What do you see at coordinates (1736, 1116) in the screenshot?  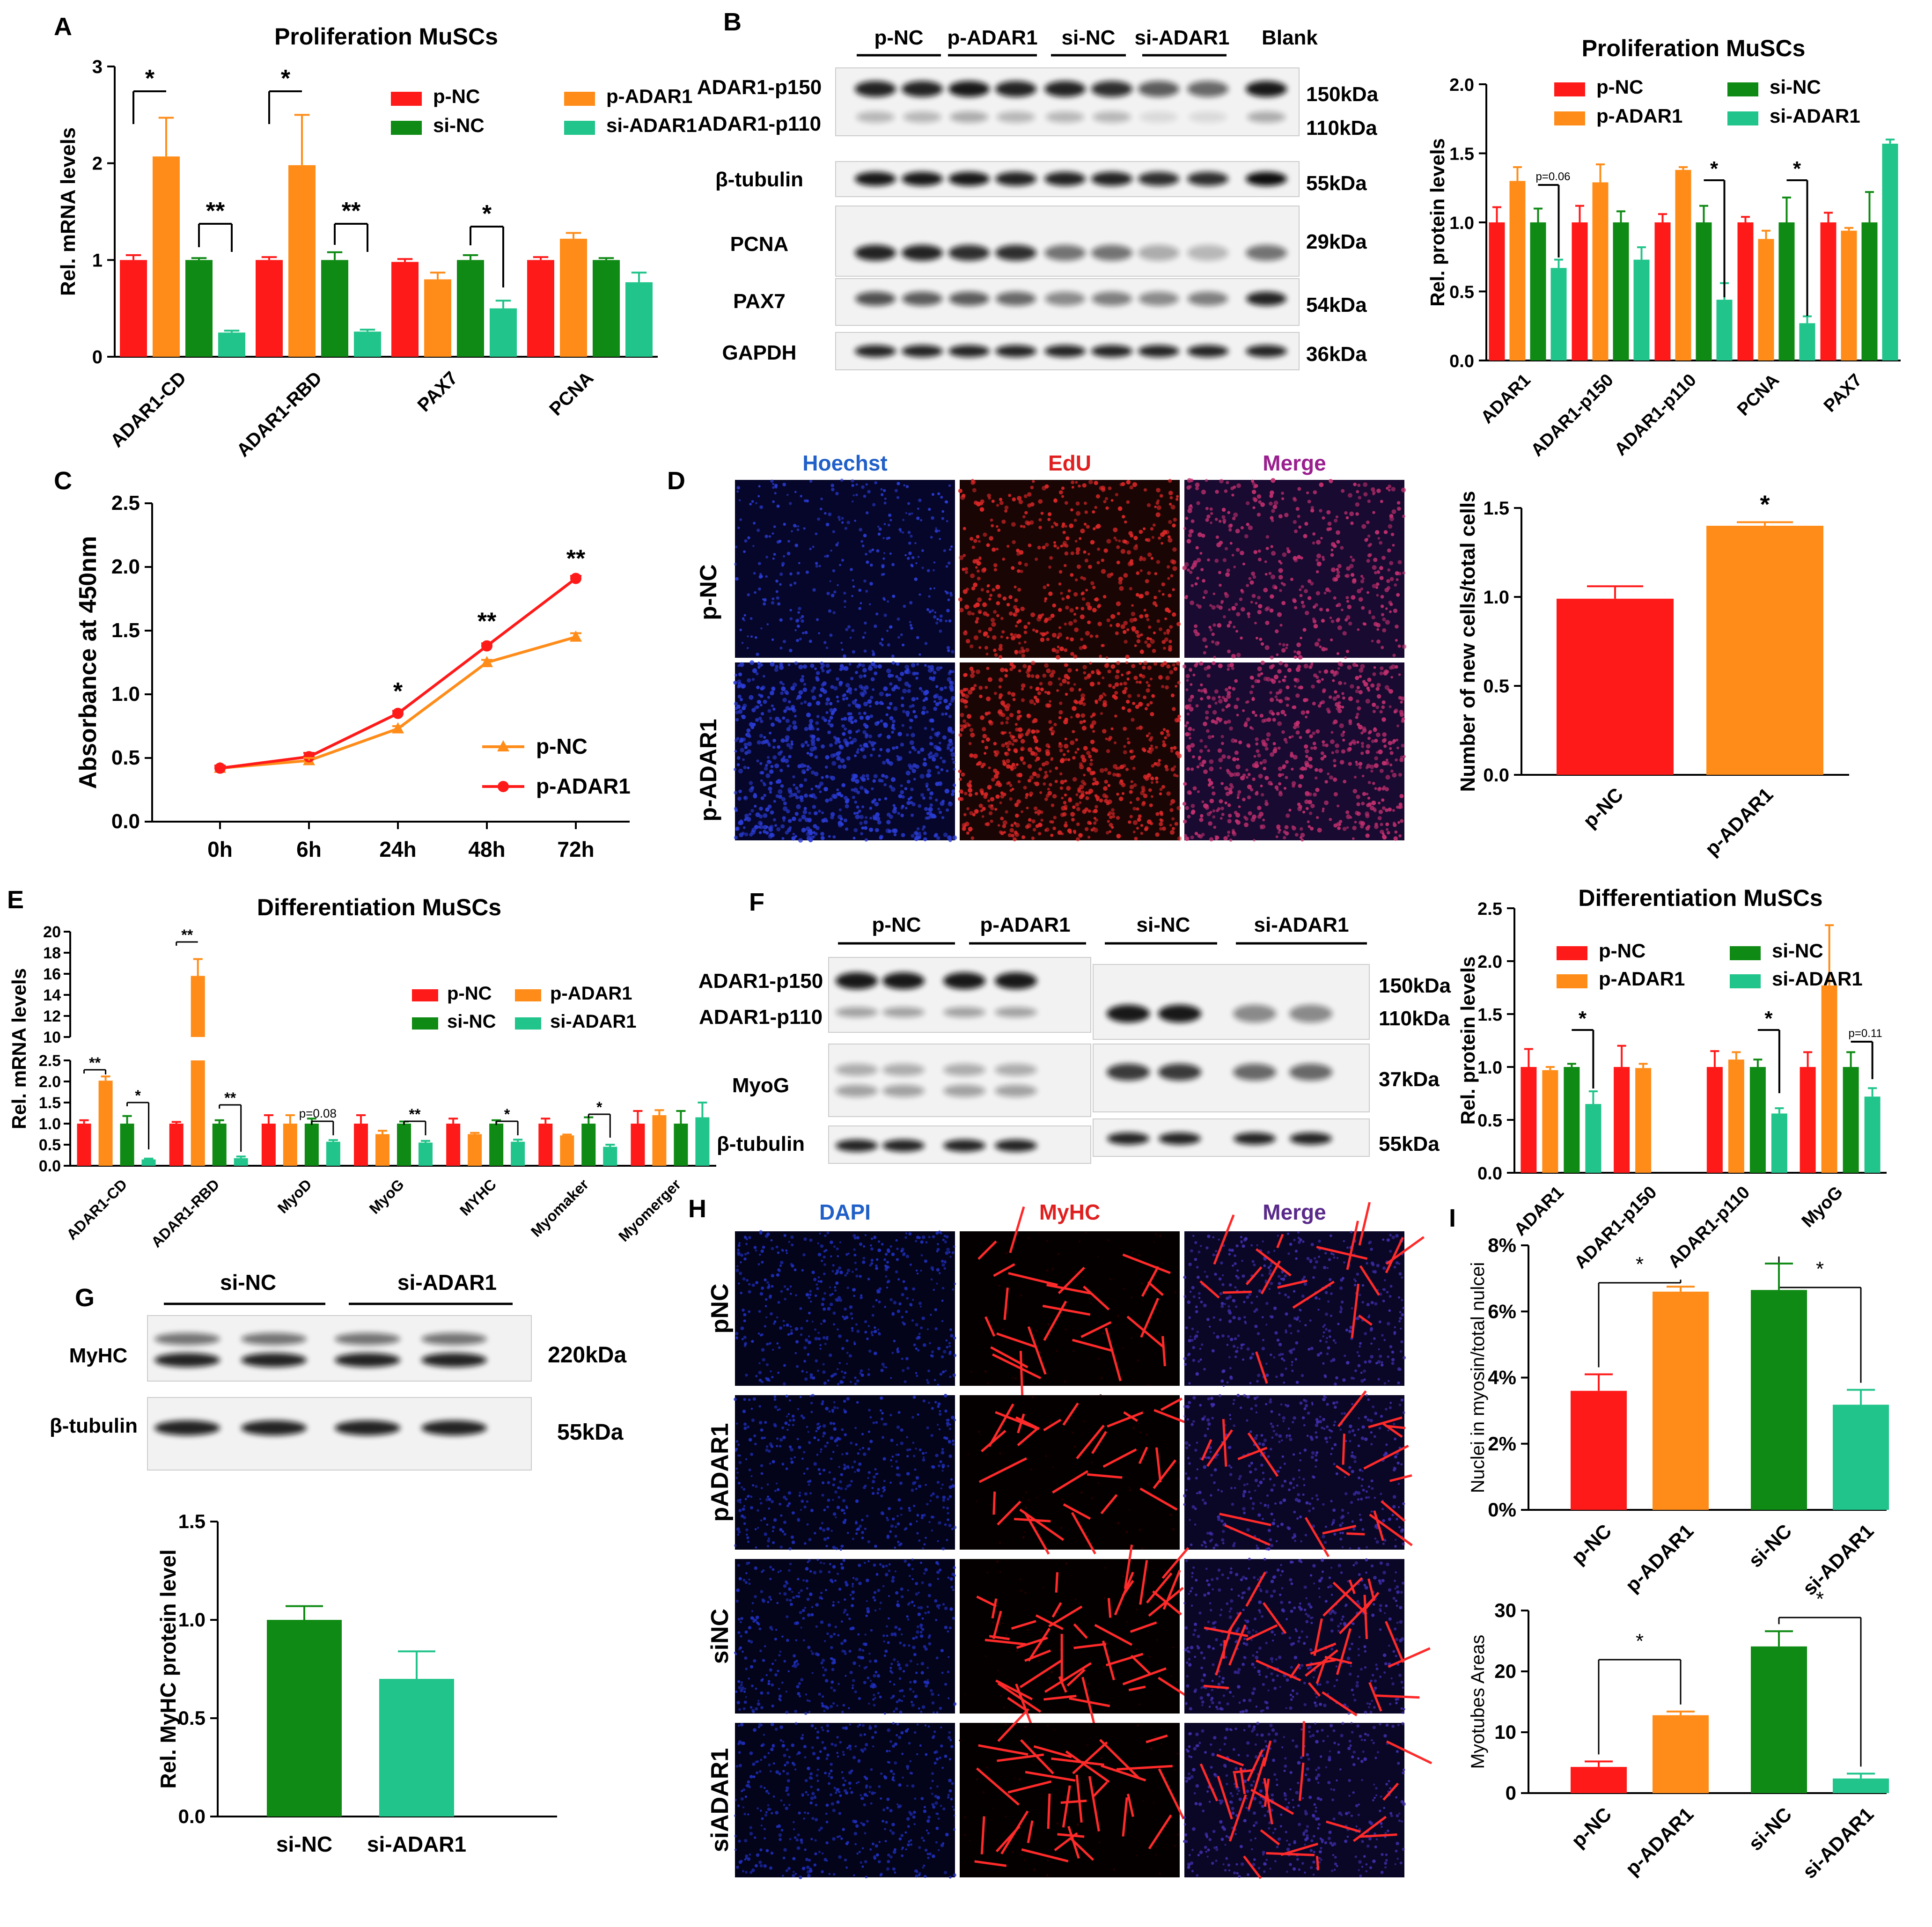 I see `bar` at bounding box center [1736, 1116].